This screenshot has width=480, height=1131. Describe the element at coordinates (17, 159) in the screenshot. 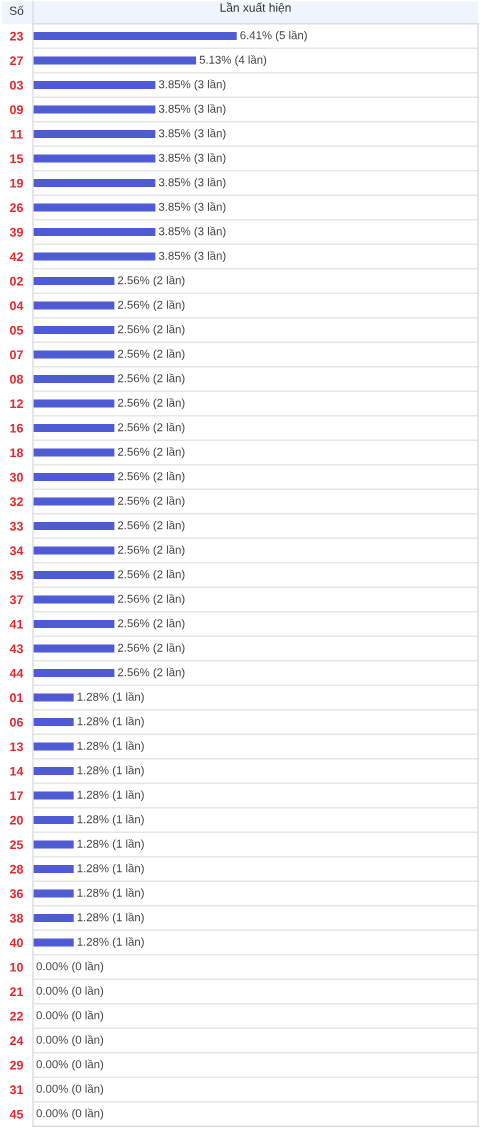

I see `y-tick-label: 15` at that location.